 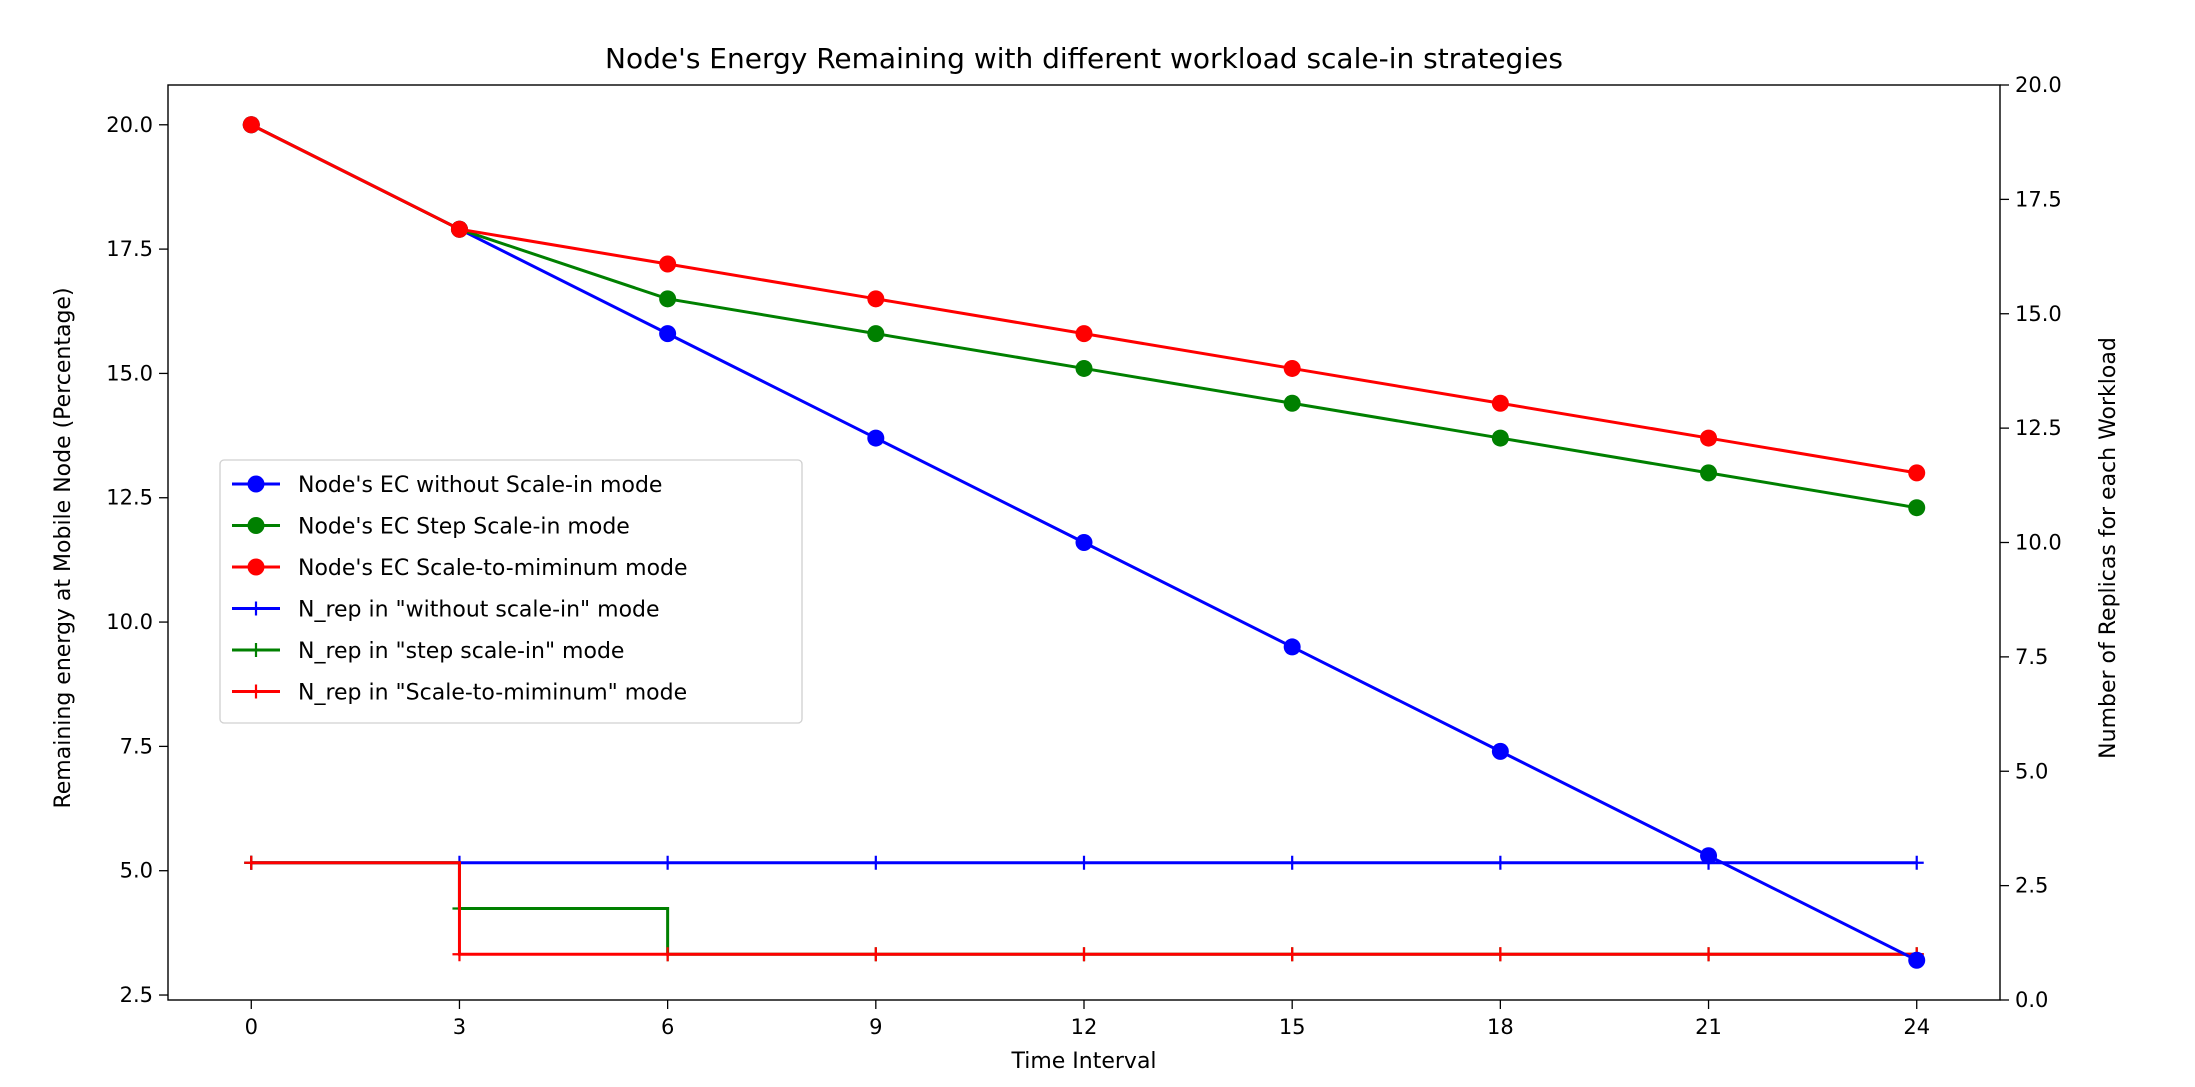 What do you see at coordinates (2038, 85) in the screenshot?
I see `y-right-tick-label: 20.0` at bounding box center [2038, 85].